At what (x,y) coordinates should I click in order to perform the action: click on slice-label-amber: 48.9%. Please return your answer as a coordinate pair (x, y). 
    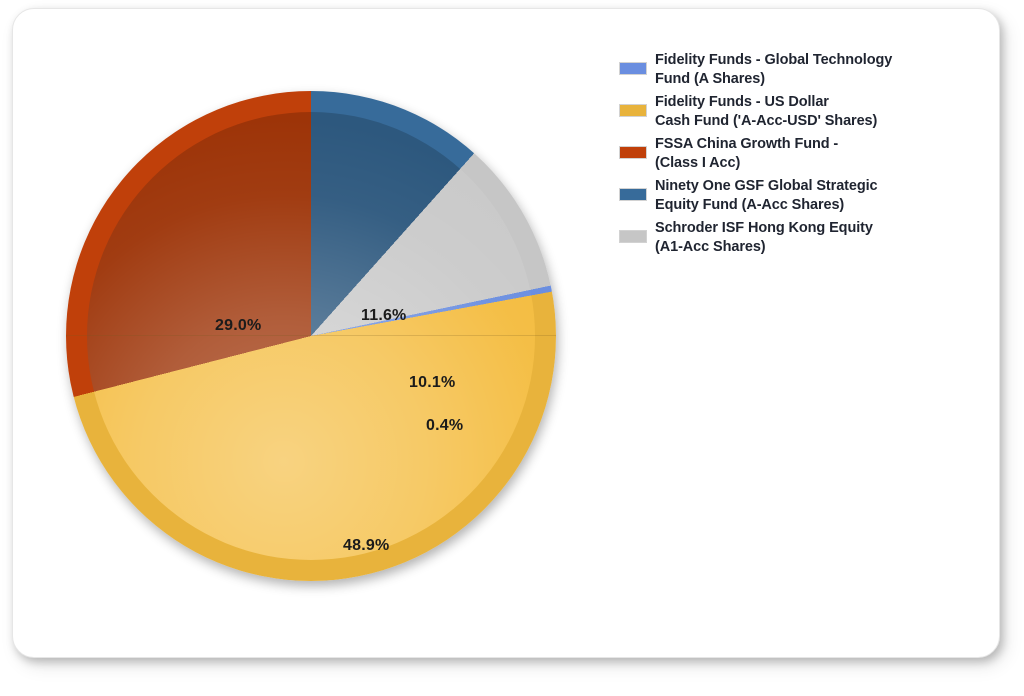
    Looking at the image, I should click on (366, 545).